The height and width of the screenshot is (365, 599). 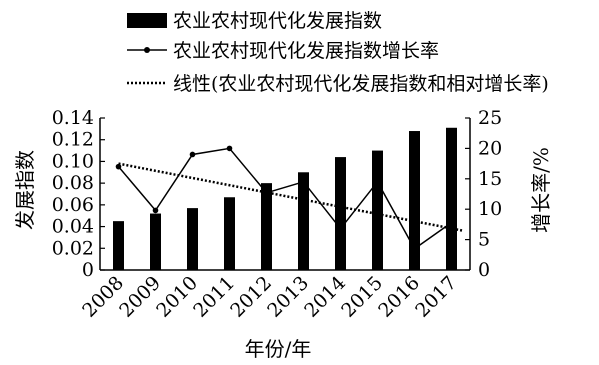 What do you see at coordinates (147, 50) in the screenshot?
I see `legend-line-marker` at bounding box center [147, 50].